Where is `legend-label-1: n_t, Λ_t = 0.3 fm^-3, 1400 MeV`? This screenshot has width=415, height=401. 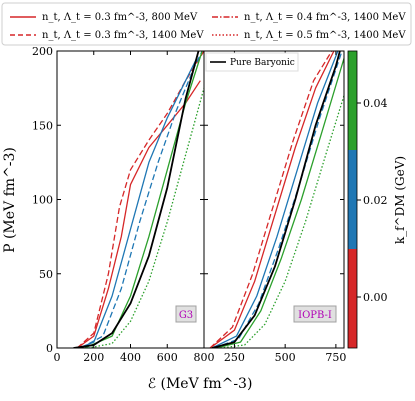
legend-label-1: n_t, Λ_t = 0.3 fm^-3, 1400 MeV is located at coordinates (123, 35).